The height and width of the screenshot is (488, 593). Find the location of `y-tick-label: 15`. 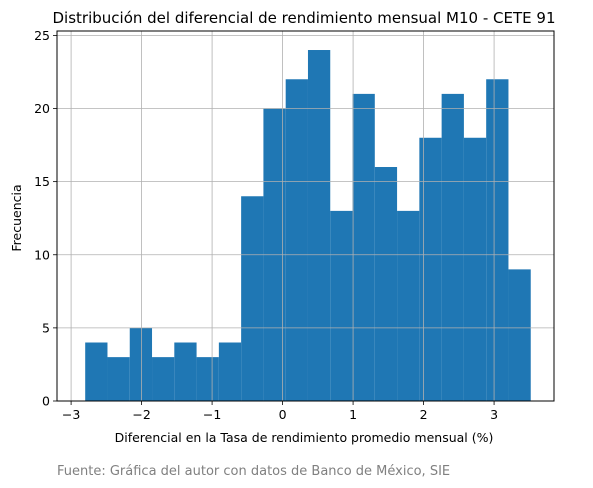

y-tick-label: 15 is located at coordinates (42, 181).